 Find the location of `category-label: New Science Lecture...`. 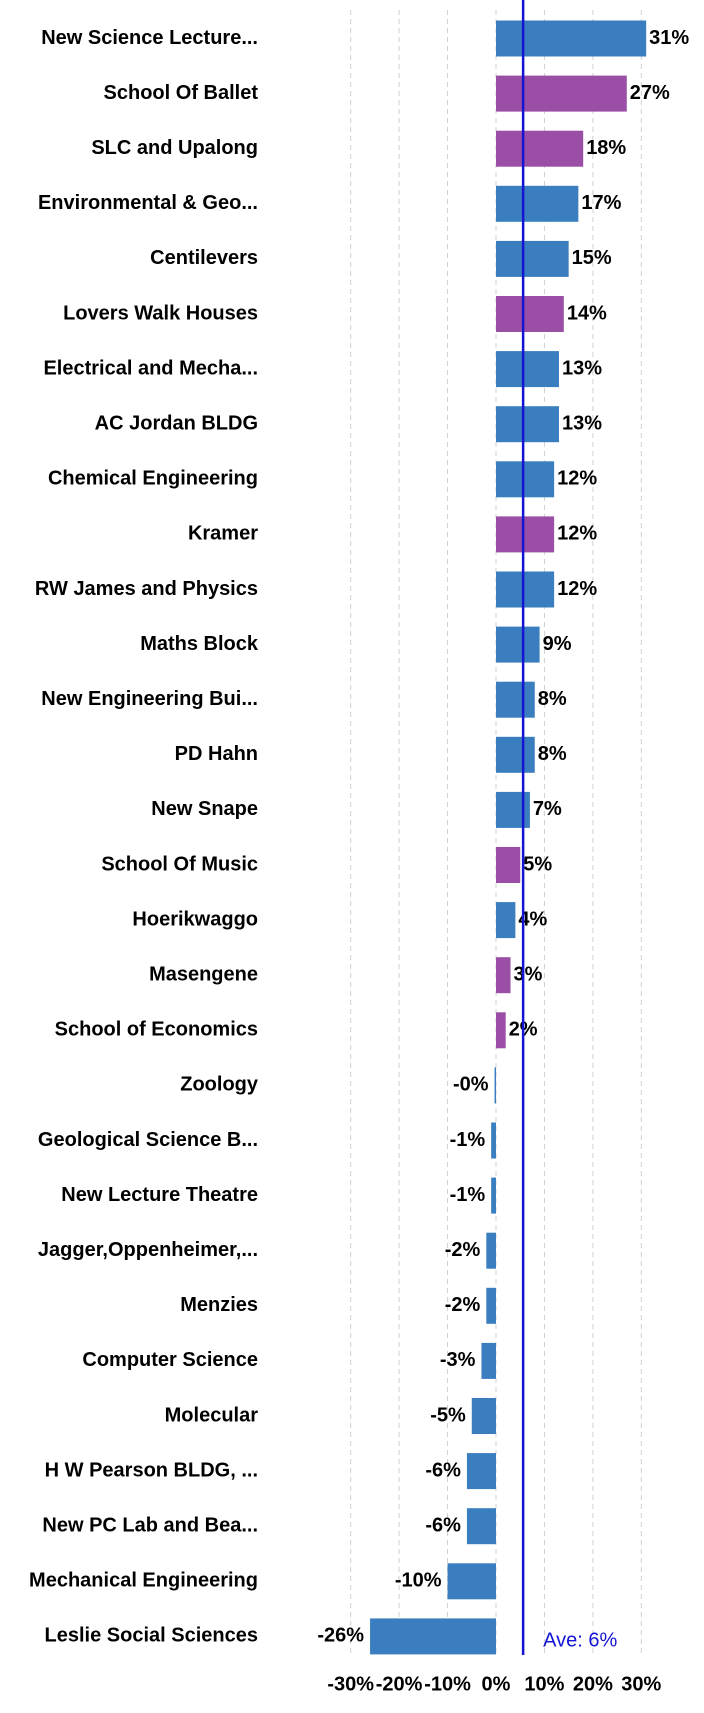

category-label: New Science Lecture... is located at coordinates (149, 38).